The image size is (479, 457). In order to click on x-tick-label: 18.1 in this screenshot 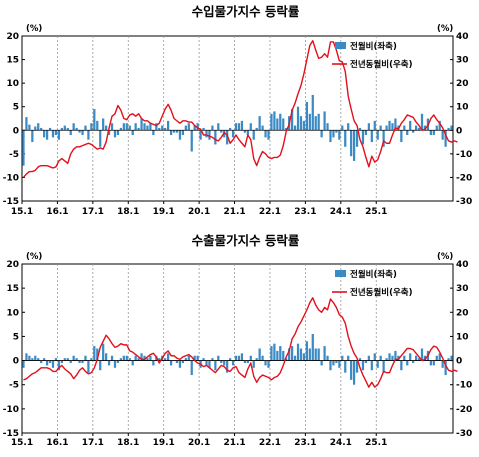, I will do `click(128, 443)`.